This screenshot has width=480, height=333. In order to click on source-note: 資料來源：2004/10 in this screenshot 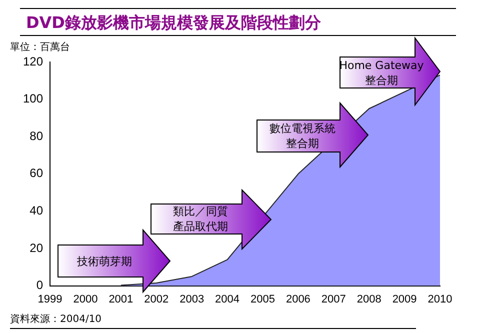, I will do `click(213, 320)`.